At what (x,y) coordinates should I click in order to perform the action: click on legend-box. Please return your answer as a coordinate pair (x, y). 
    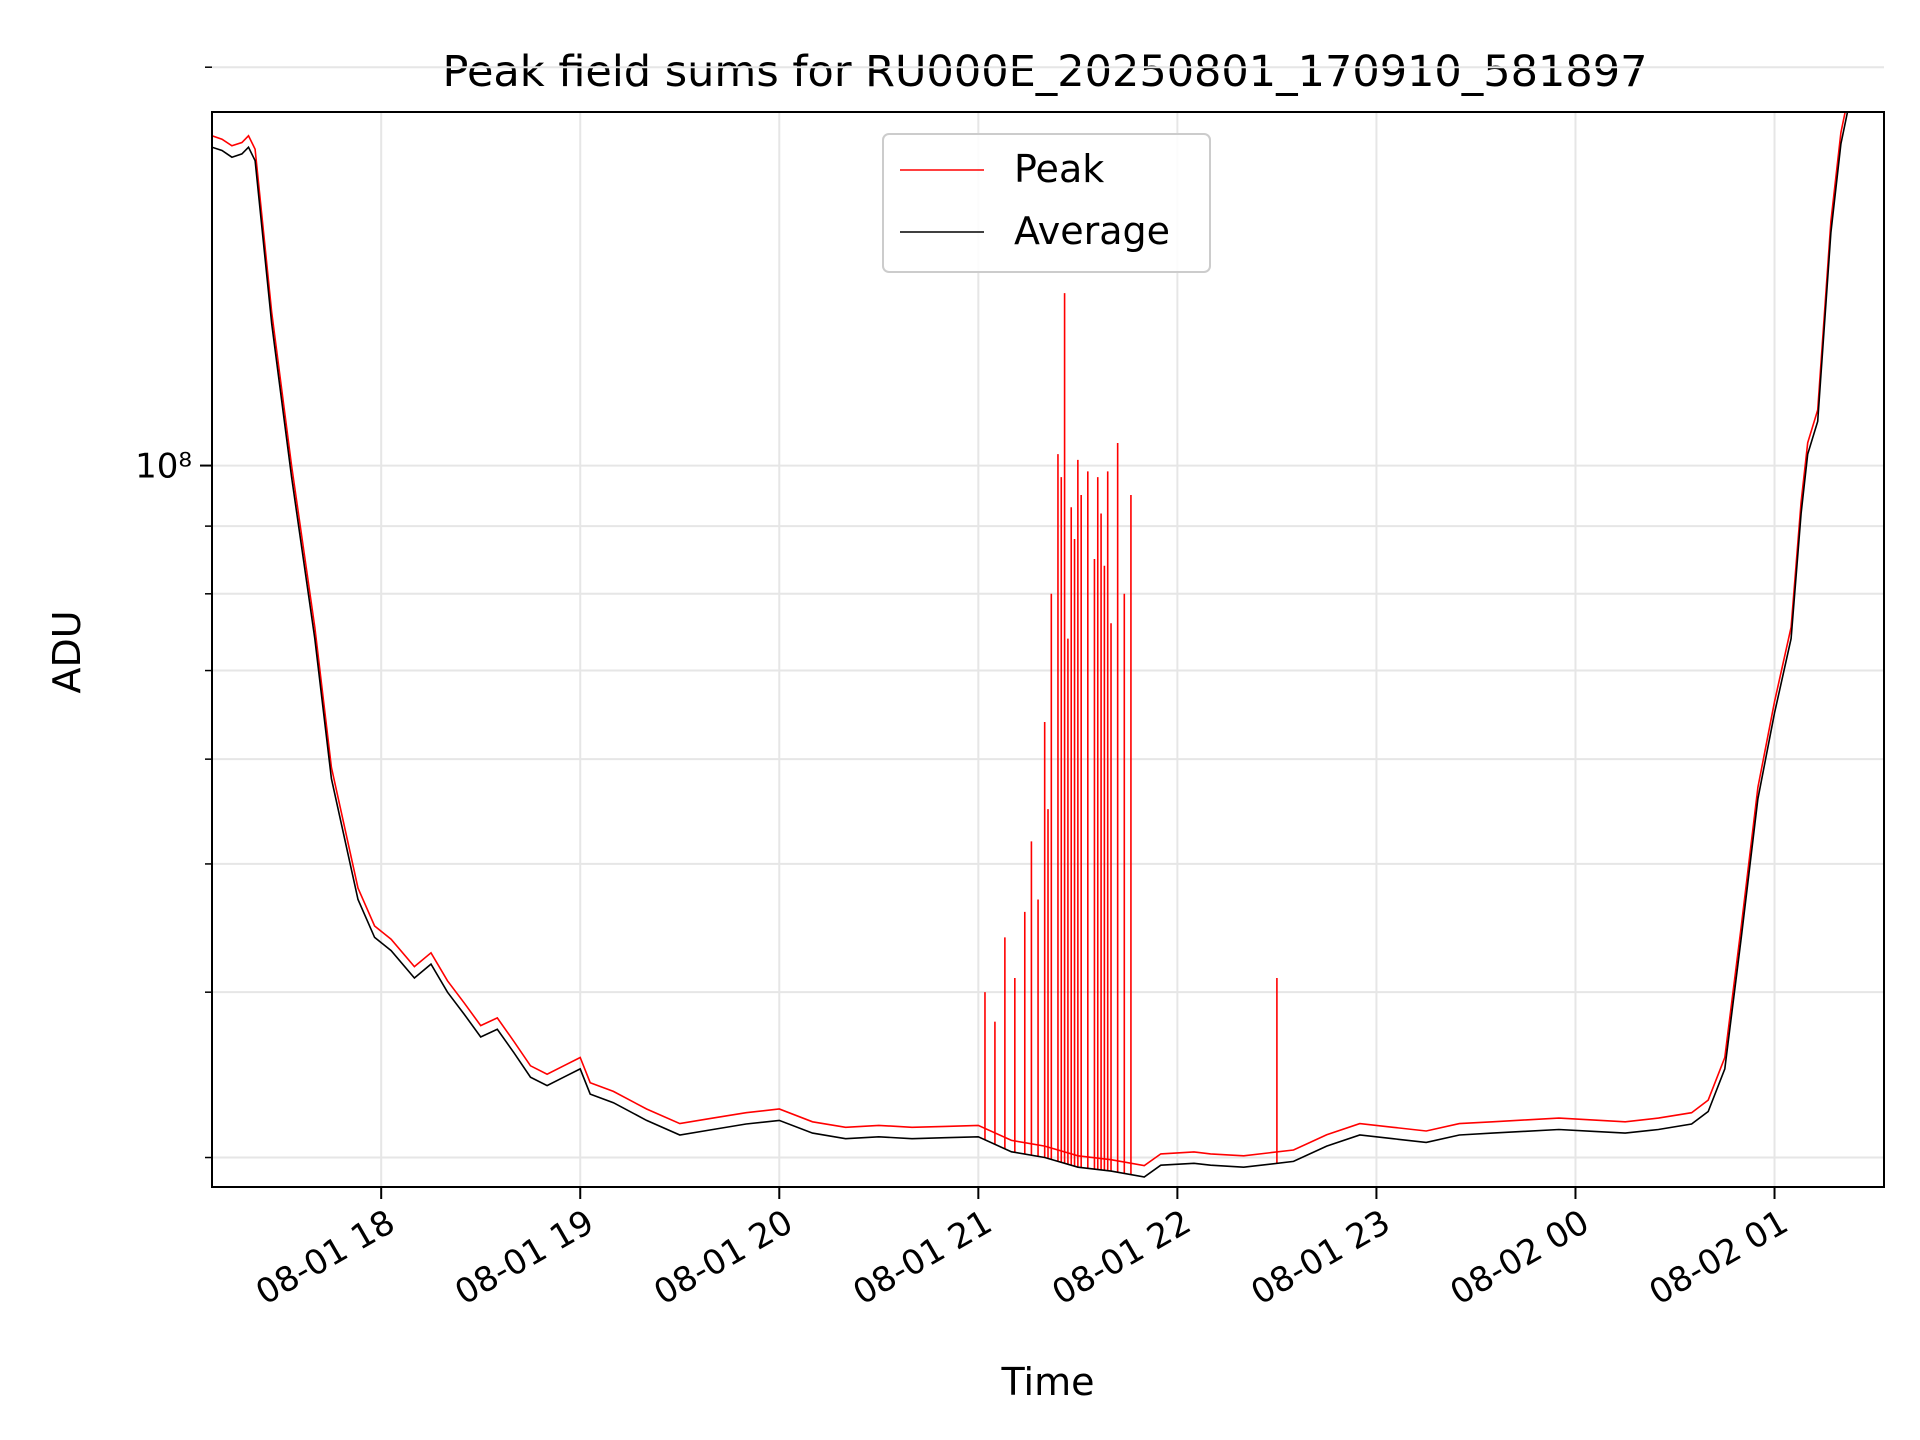
    Looking at the image, I should click on (1046, 203).